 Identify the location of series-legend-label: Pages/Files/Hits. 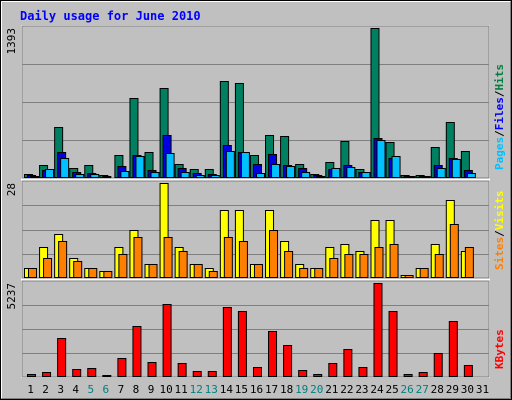
(499, 117).